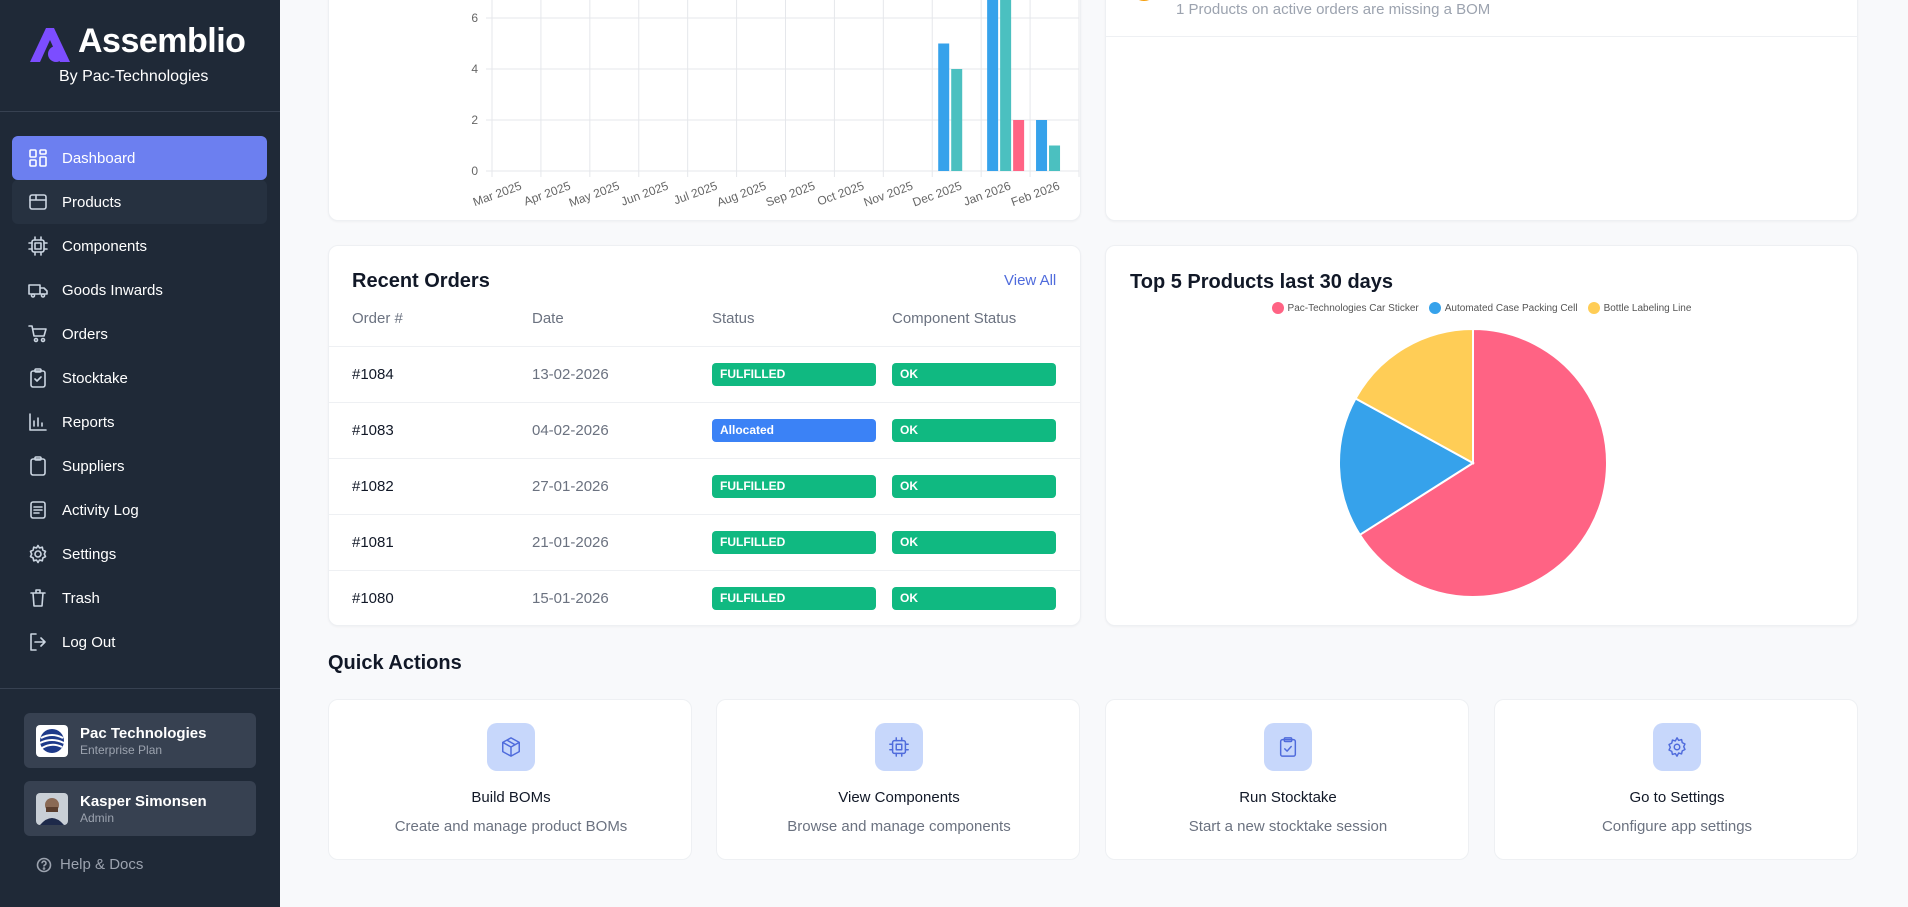  Describe the element at coordinates (474, 120) in the screenshot. I see `y-tick-label: 2` at that location.